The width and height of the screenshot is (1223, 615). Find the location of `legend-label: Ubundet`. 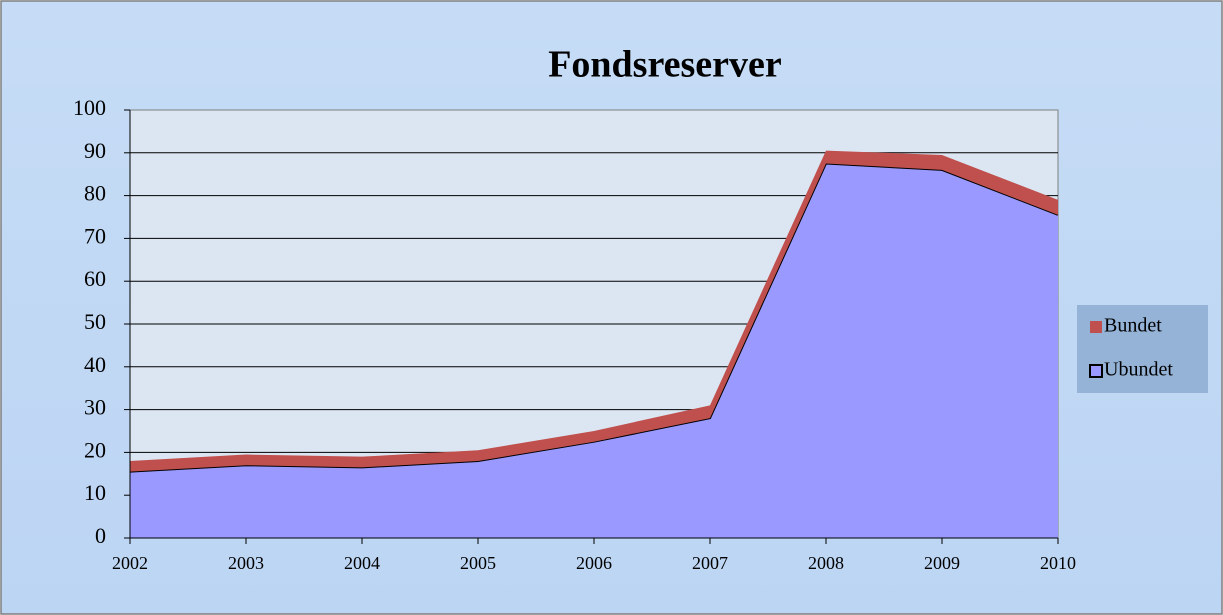

legend-label: Ubundet is located at coordinates (1138, 370).